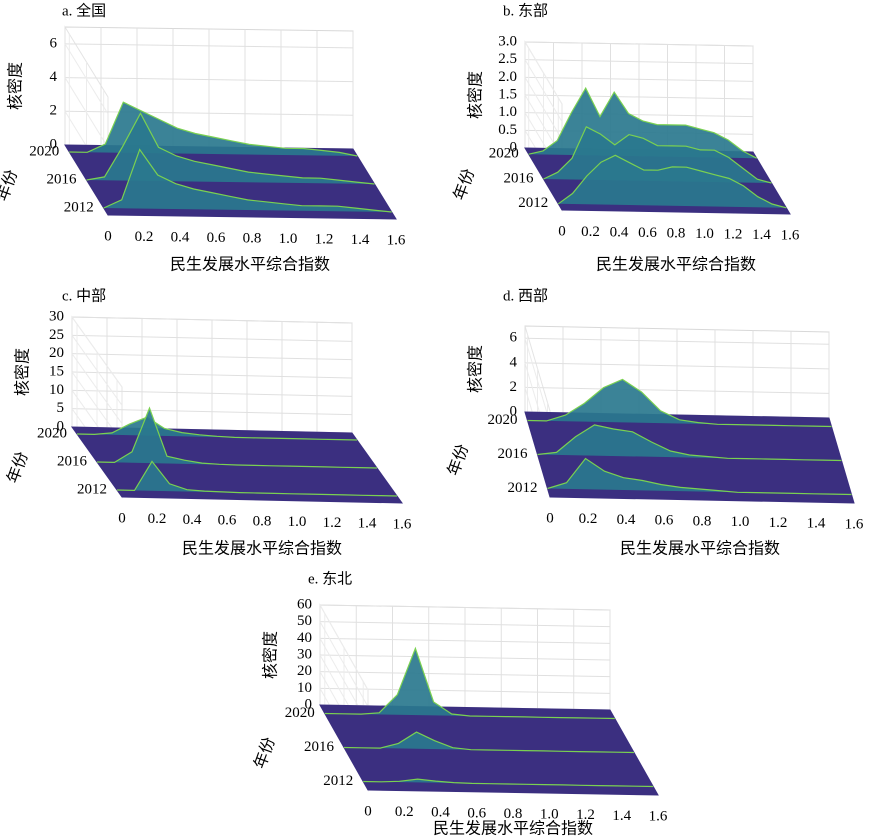  Describe the element at coordinates (56, 371) in the screenshot. I see `z-tick-label: 15` at that location.